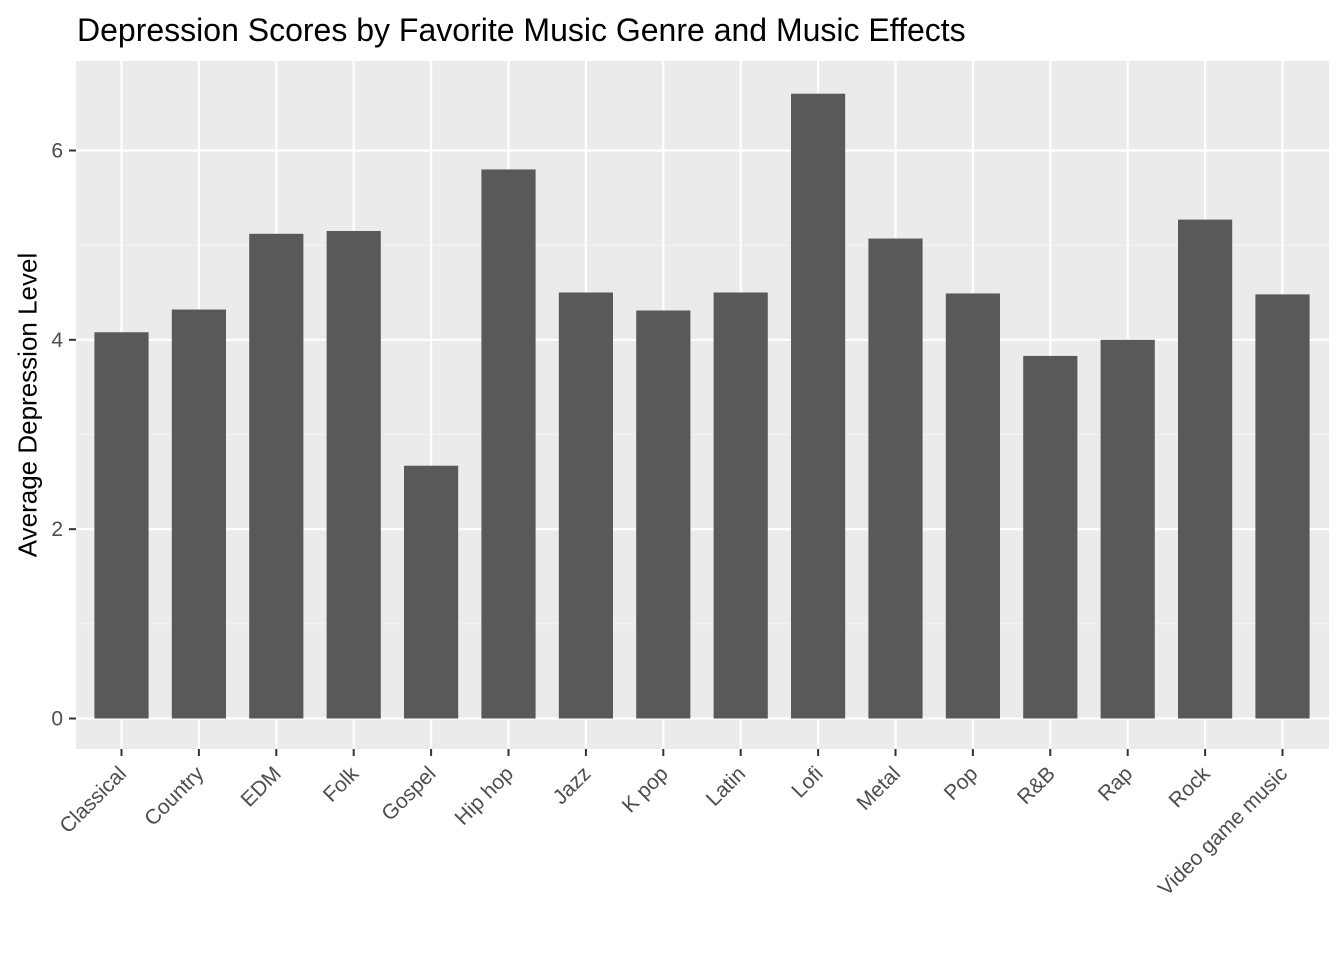  What do you see at coordinates (1050, 537) in the screenshot?
I see `bar-r-b` at bounding box center [1050, 537].